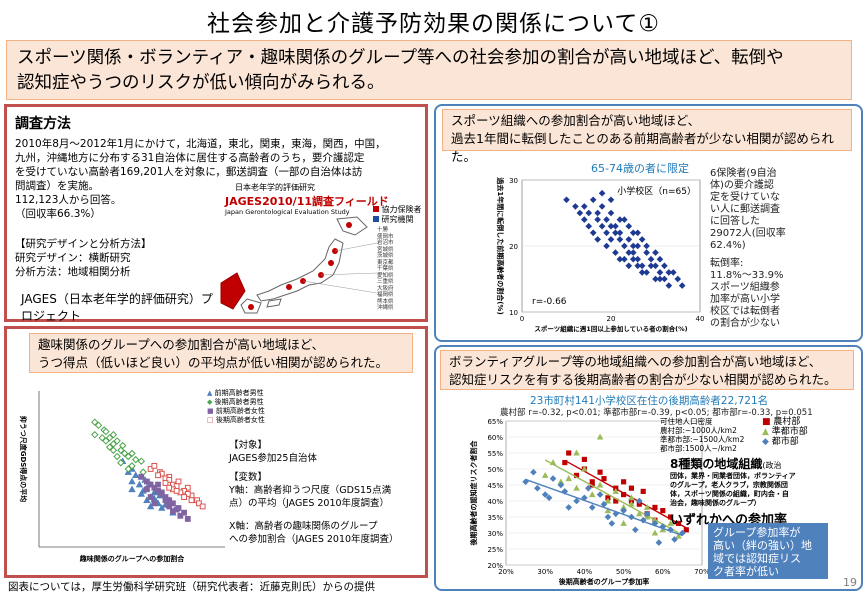  Describe the element at coordinates (43, 124) in the screenshot. I see `method-heading: 調査方法` at that location.